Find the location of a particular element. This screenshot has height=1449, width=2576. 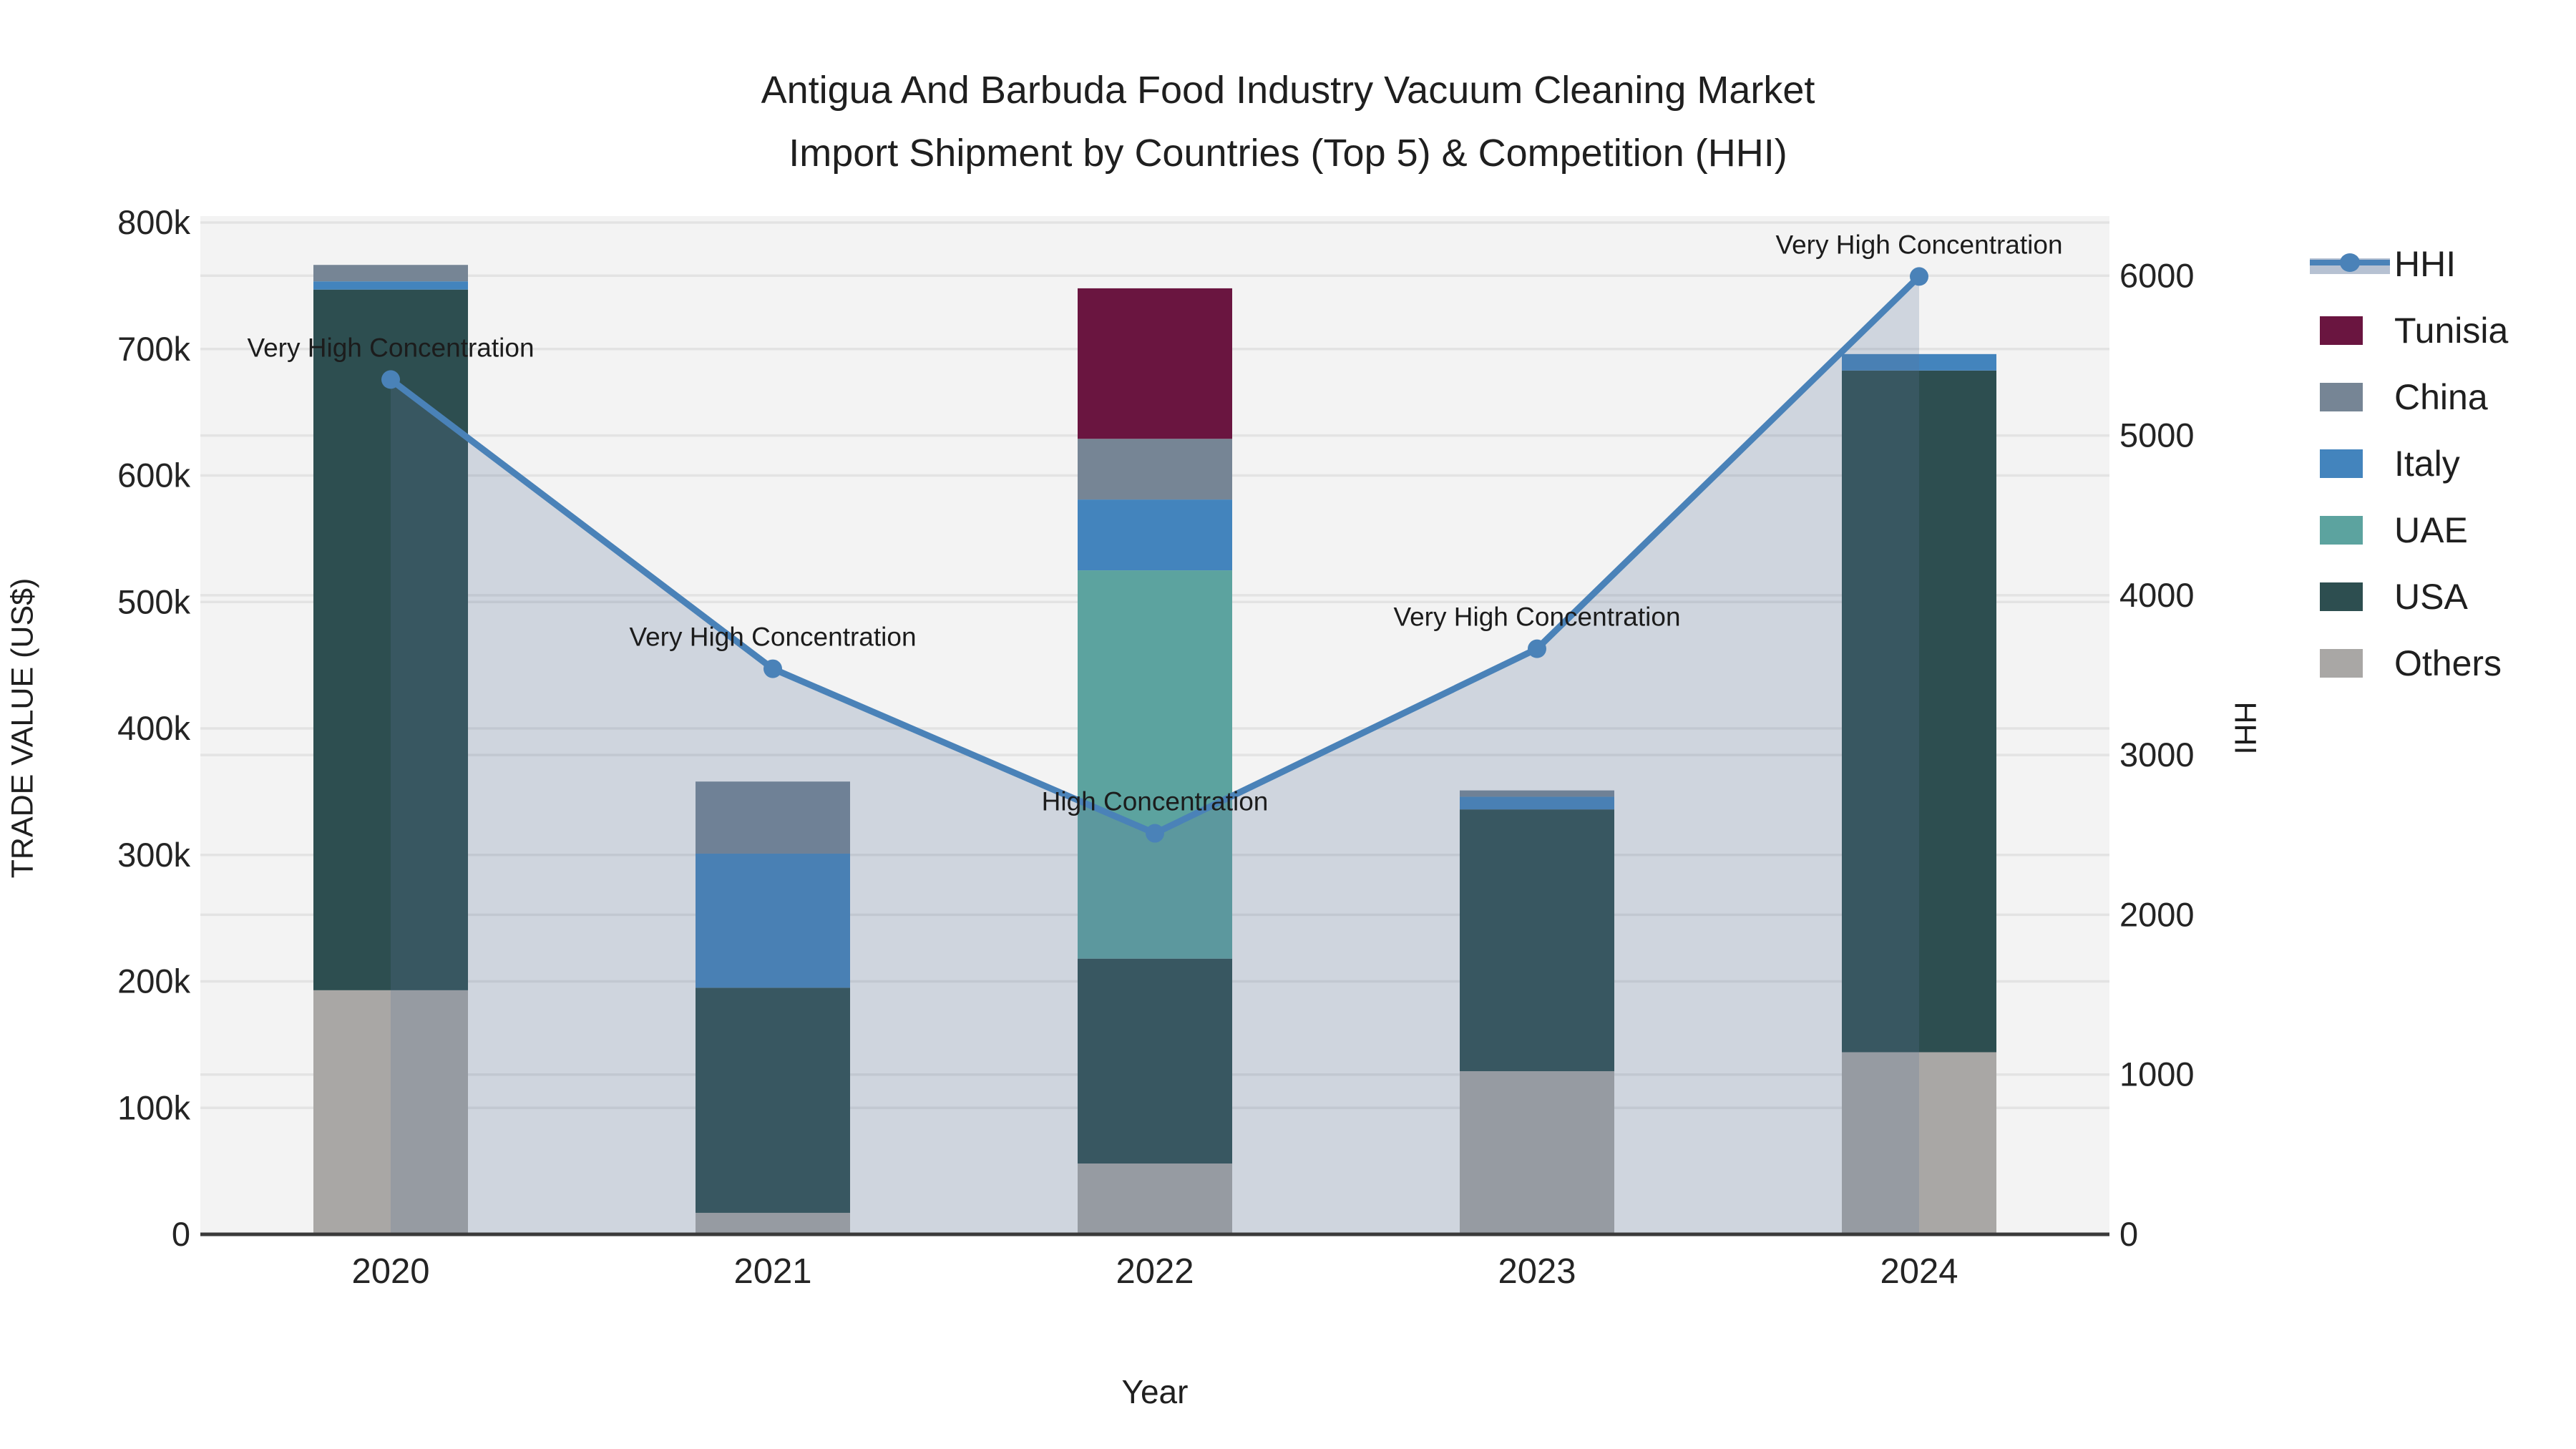

legend-swatch-usa is located at coordinates (2341, 596).